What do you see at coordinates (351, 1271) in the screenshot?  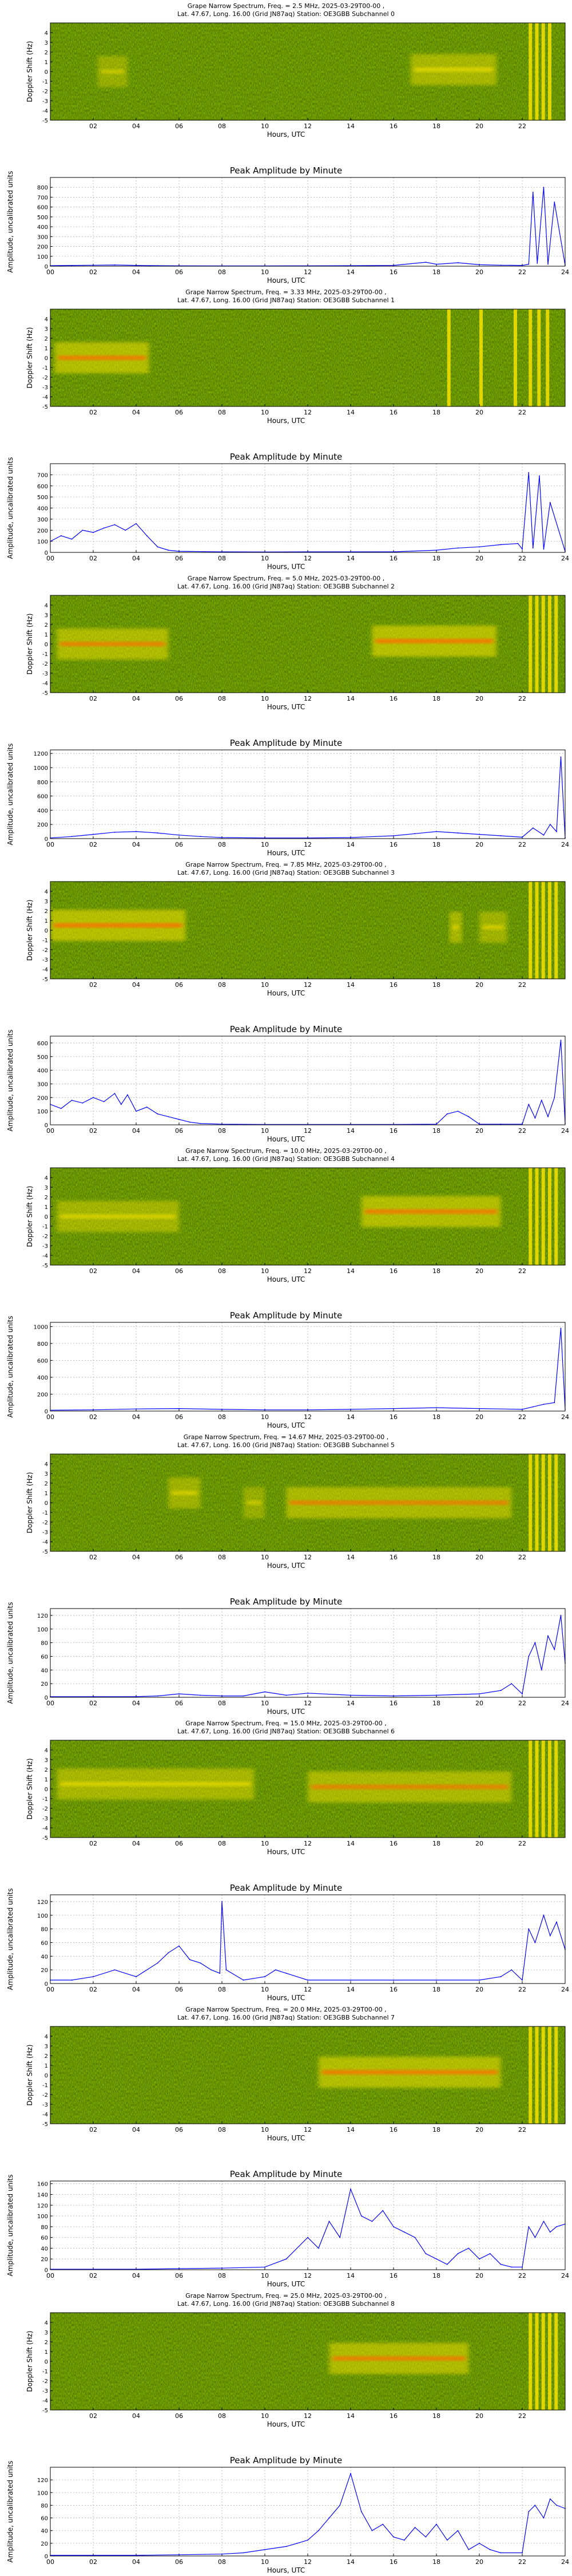 I see `spectrogram-xtick-label: 14` at bounding box center [351, 1271].